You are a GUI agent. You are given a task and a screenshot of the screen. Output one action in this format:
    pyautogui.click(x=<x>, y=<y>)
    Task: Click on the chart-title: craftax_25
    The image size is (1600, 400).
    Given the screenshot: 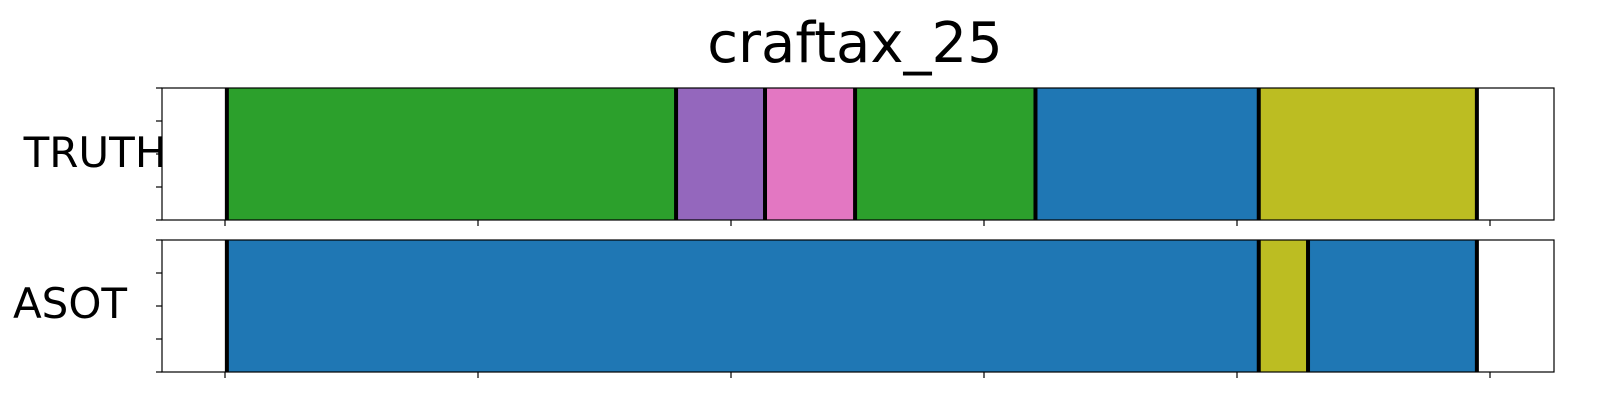 What is the action you would take?
    pyautogui.click(x=855, y=43)
    